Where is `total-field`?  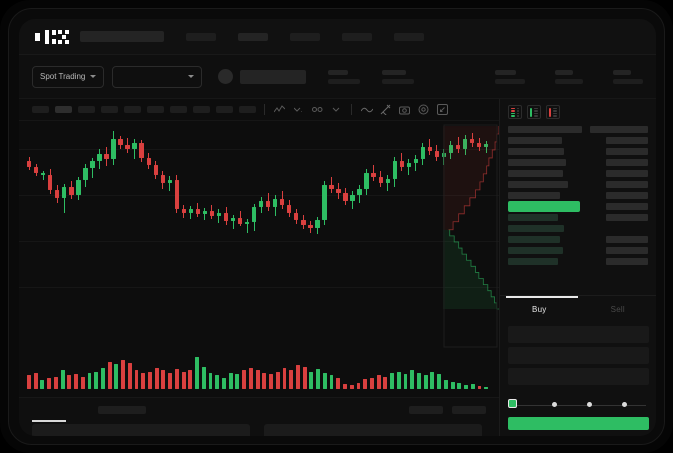
total-field is located at coordinates (578, 376).